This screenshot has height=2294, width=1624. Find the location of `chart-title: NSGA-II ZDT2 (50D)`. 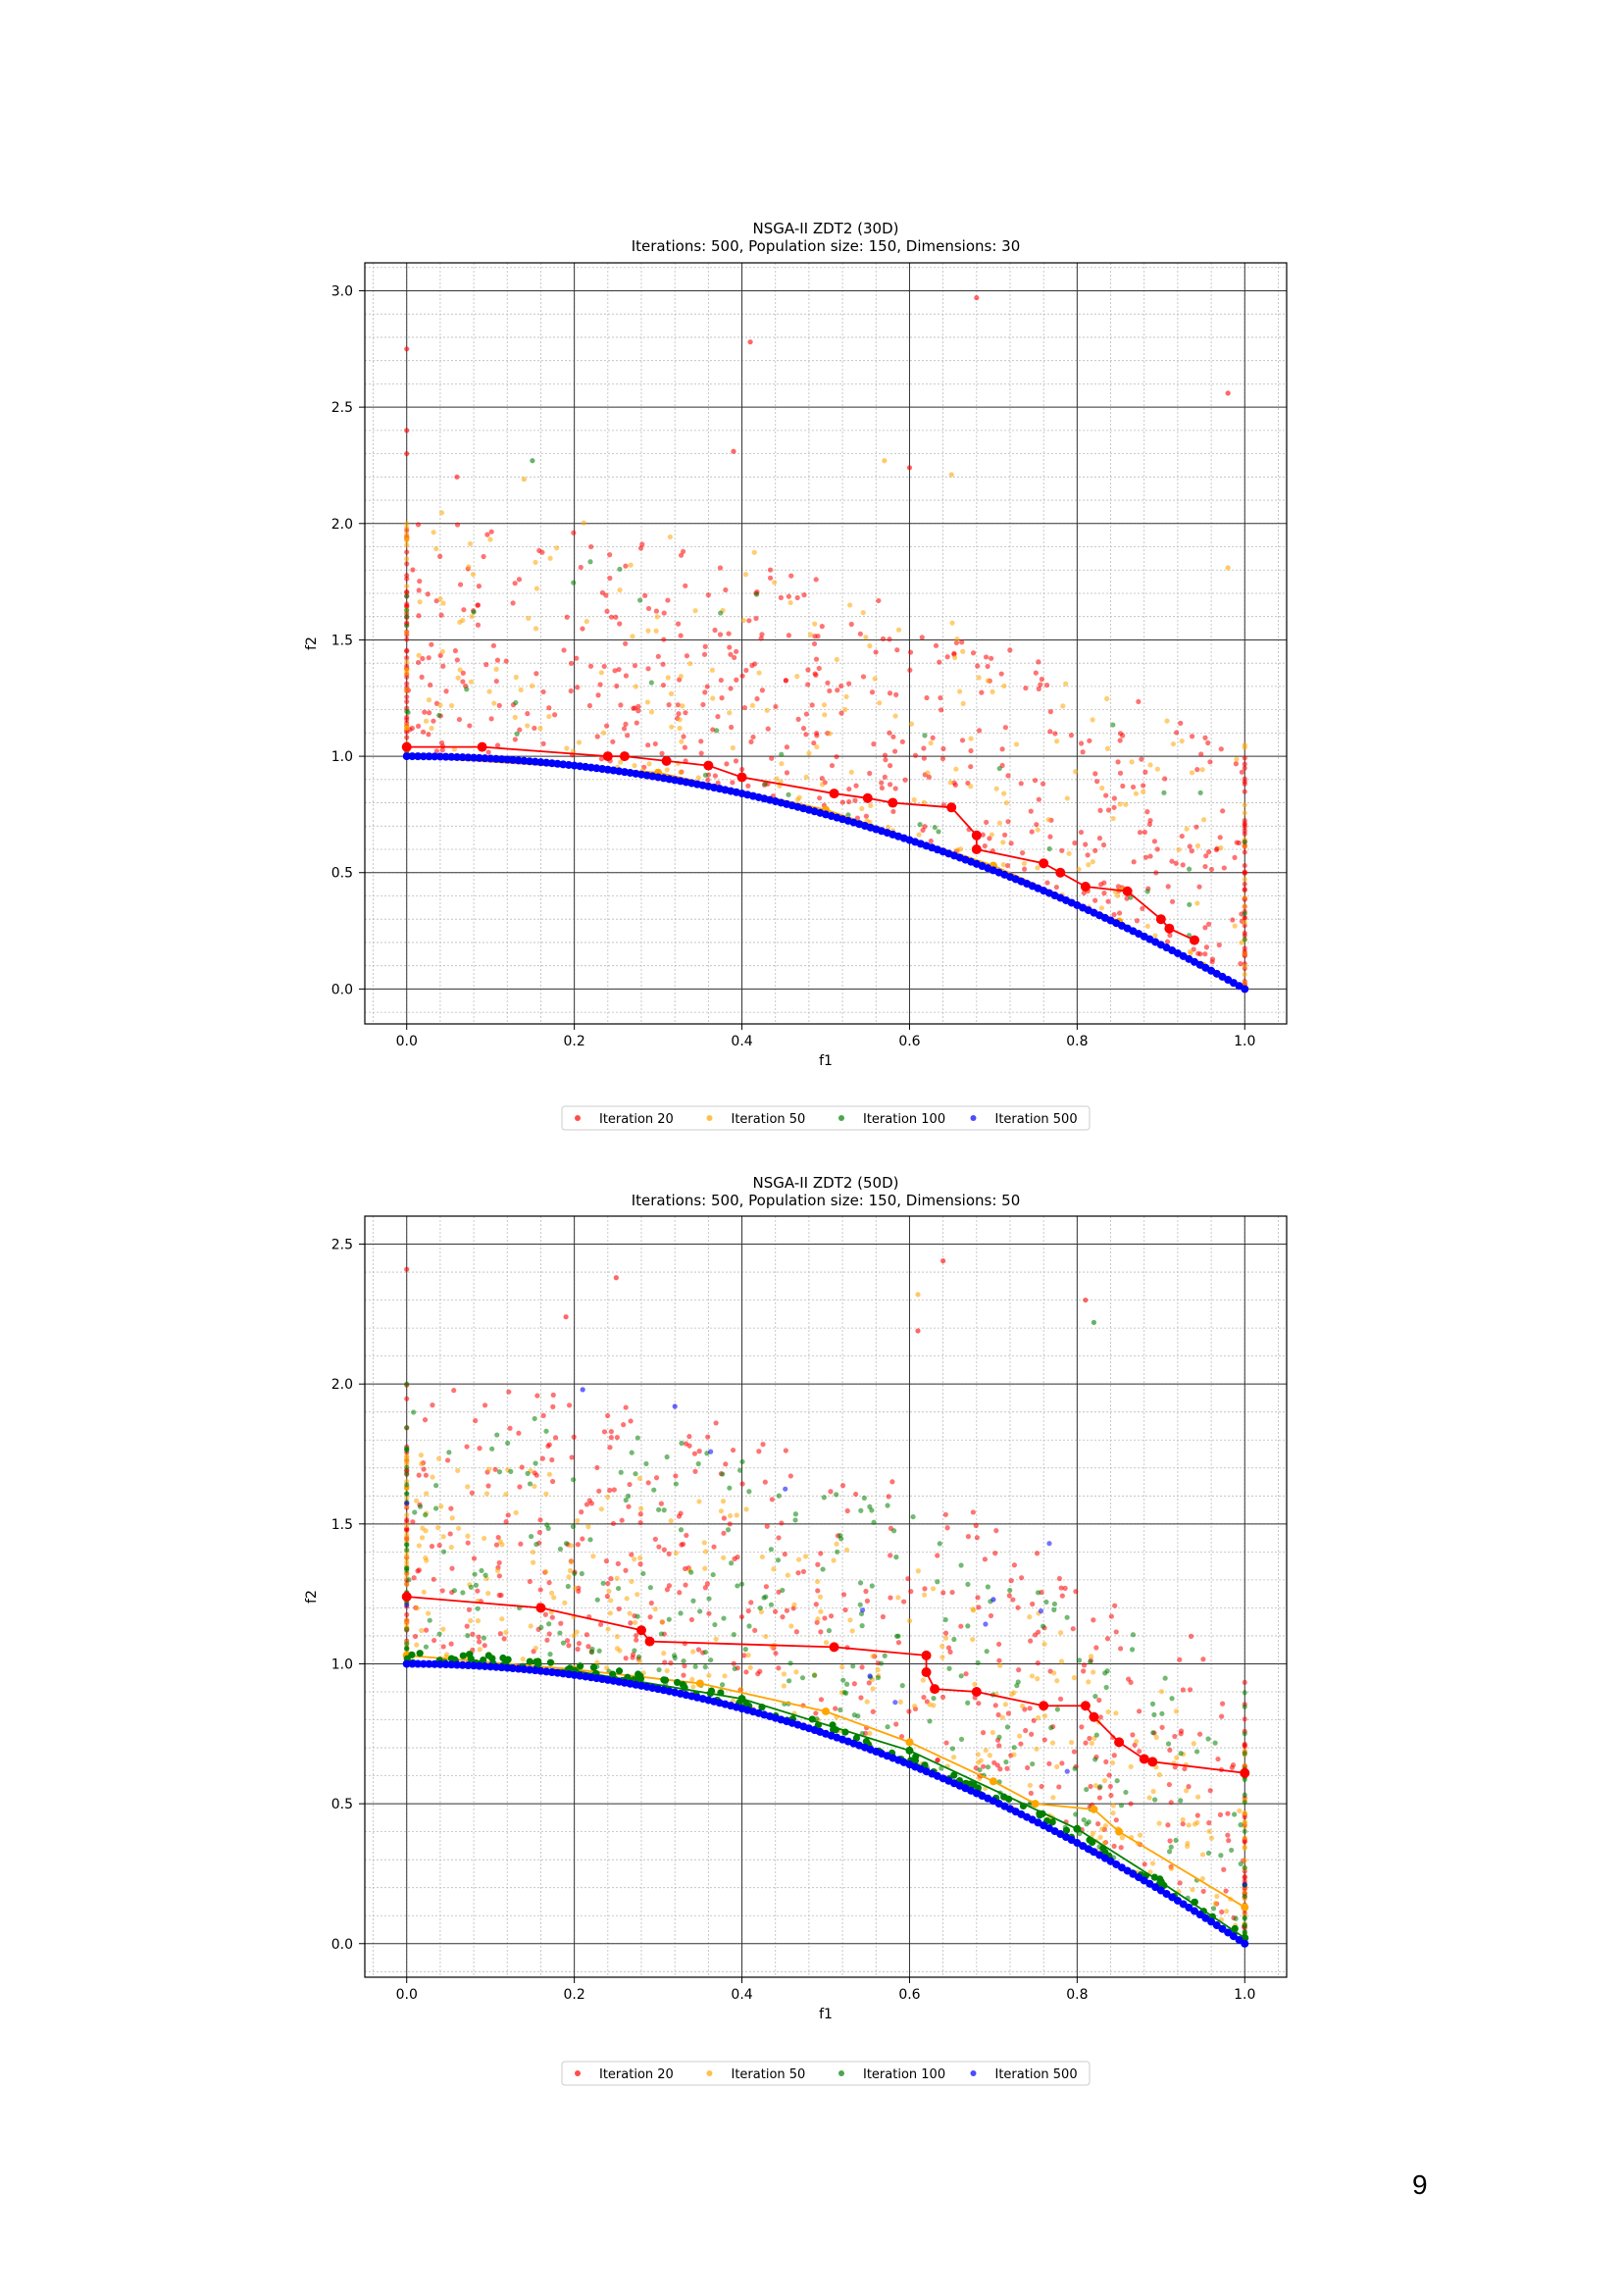

chart-title: NSGA-II ZDT2 (50D) is located at coordinates (826, 1183).